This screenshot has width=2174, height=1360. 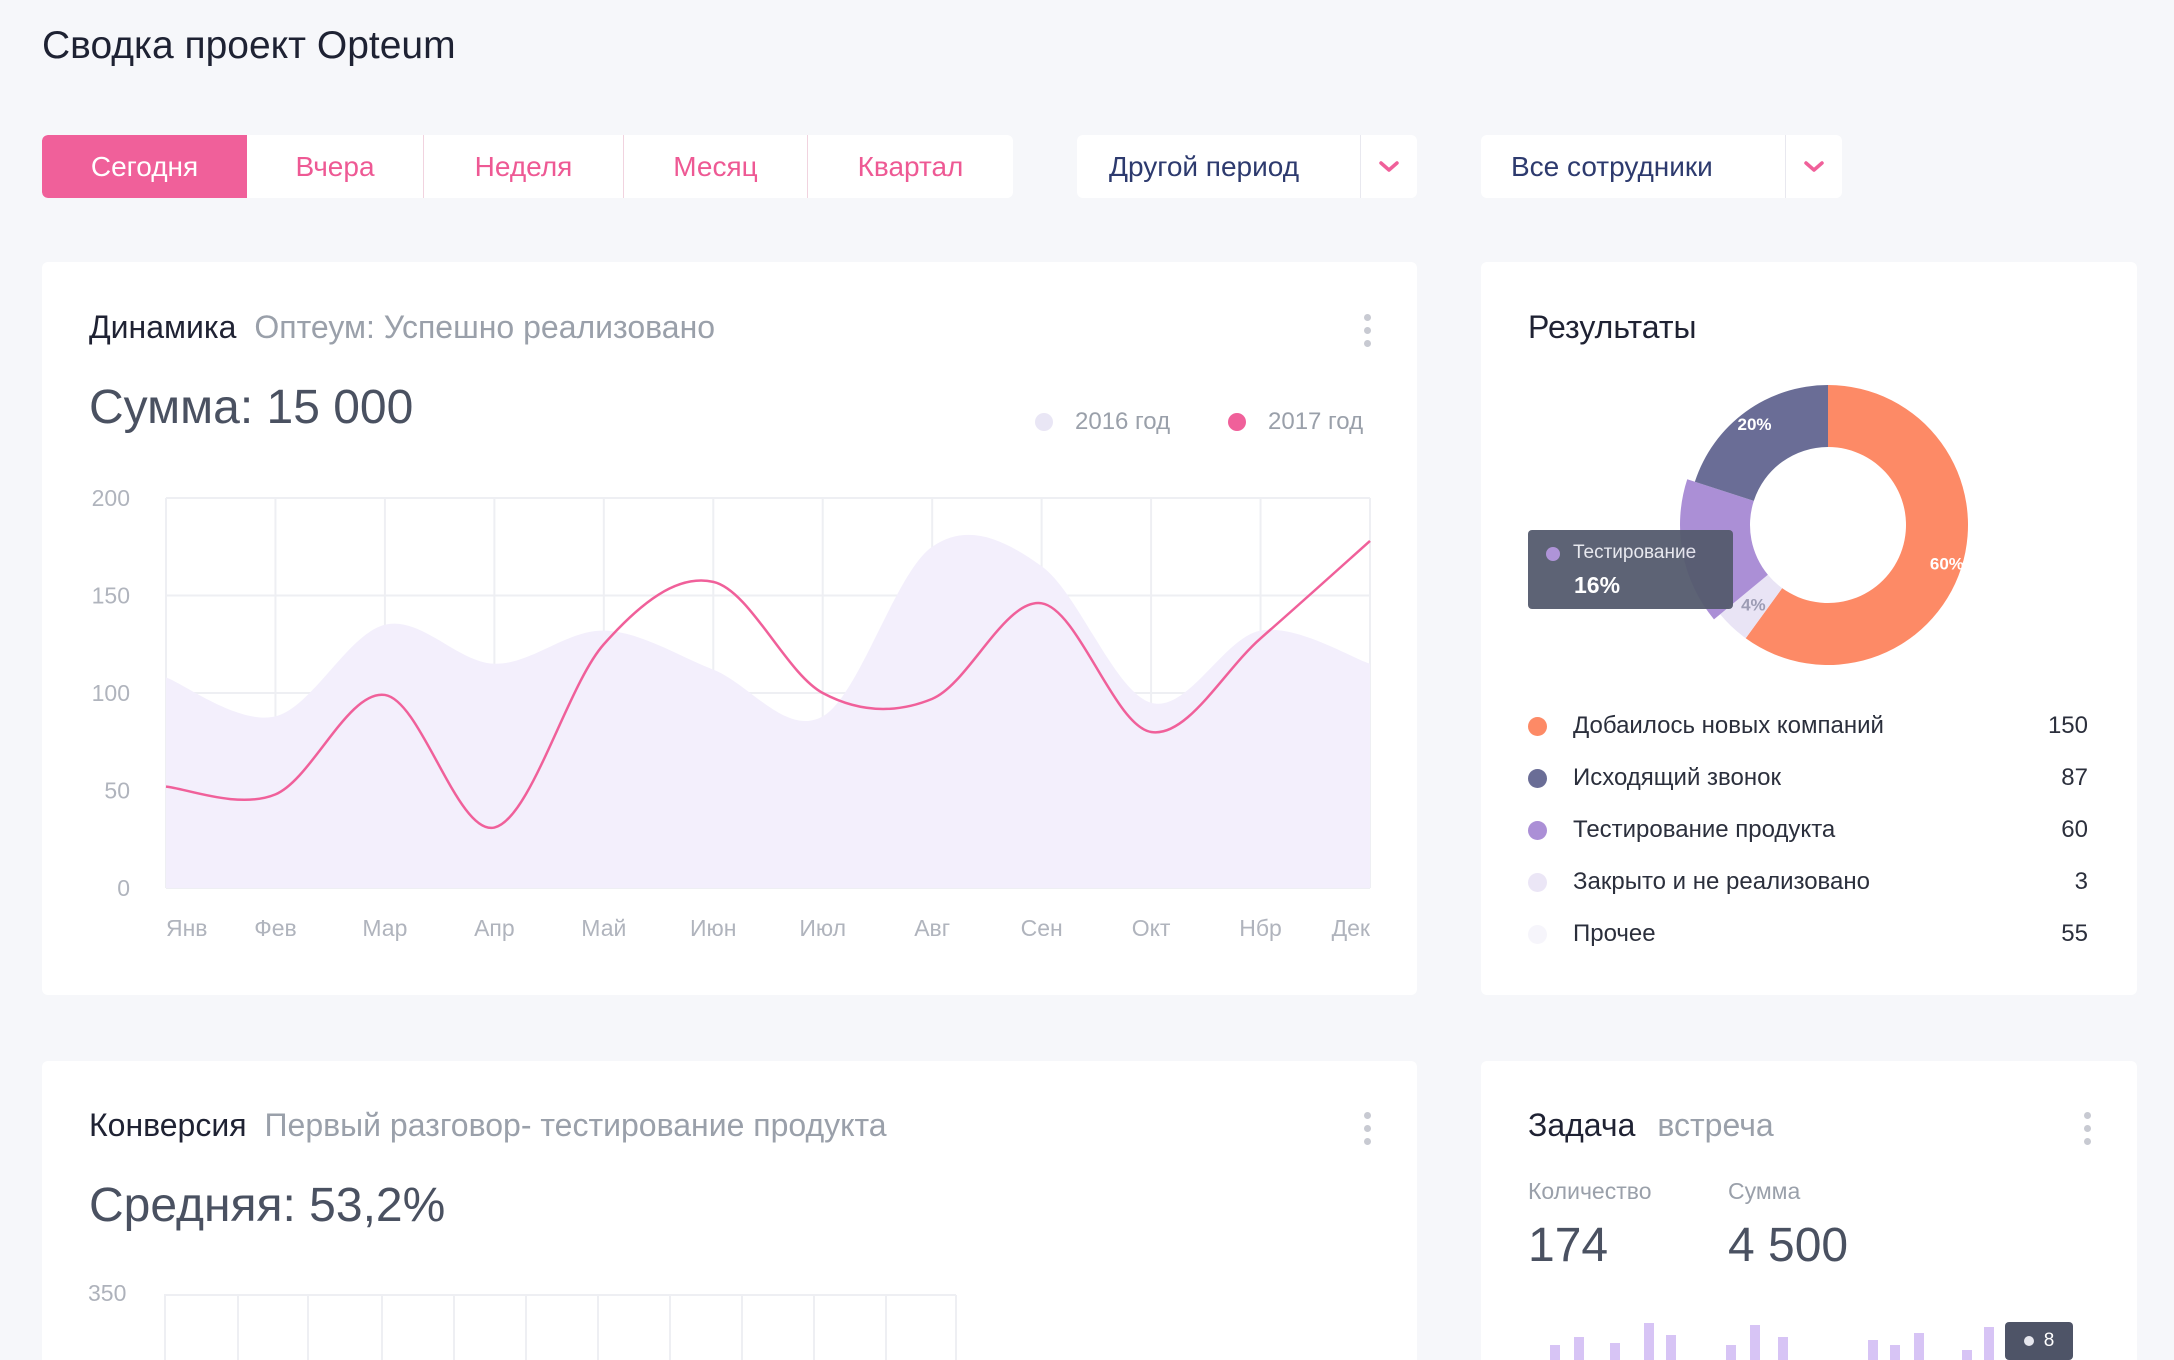 What do you see at coordinates (603, 928) in the screenshot?
I see `x-tick-label: Май` at bounding box center [603, 928].